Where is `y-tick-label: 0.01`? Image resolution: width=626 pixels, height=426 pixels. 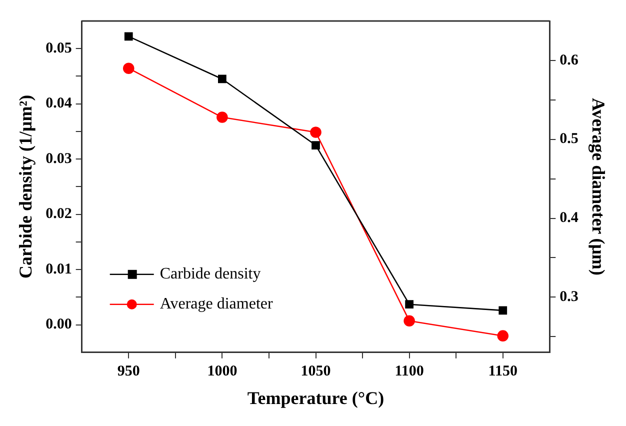 y-tick-label: 0.01 is located at coordinates (59, 269).